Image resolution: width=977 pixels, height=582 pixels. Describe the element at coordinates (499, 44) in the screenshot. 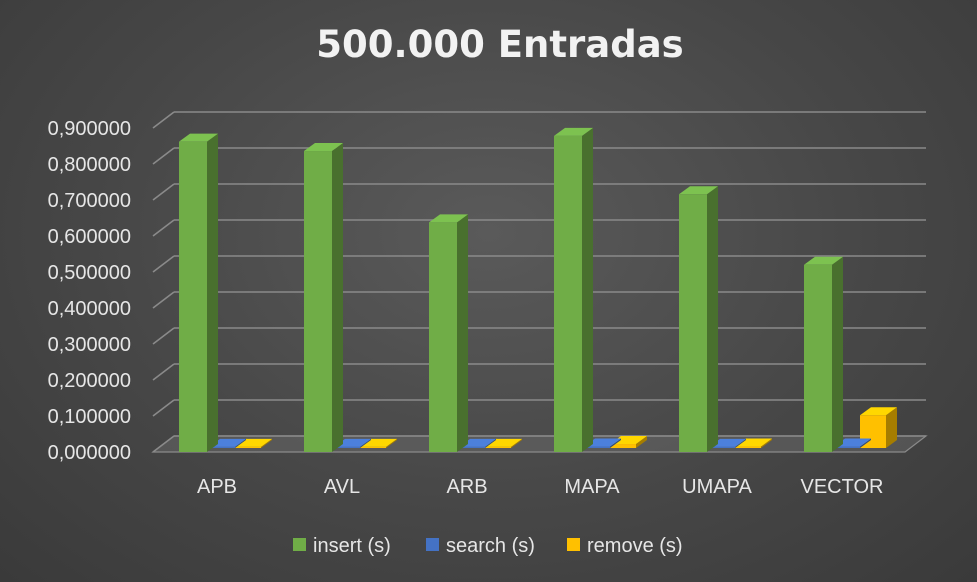

I see `chart-title: 500.000 Entradas` at that location.